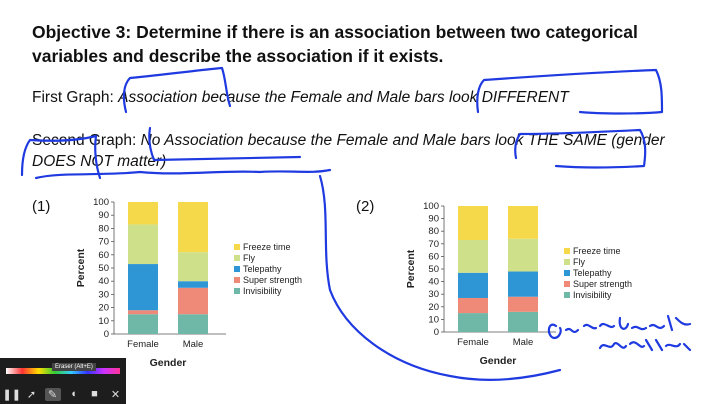 The height and width of the screenshot is (404, 720). Describe the element at coordinates (41, 206) in the screenshot. I see `graph-1-number: (1)` at that location.